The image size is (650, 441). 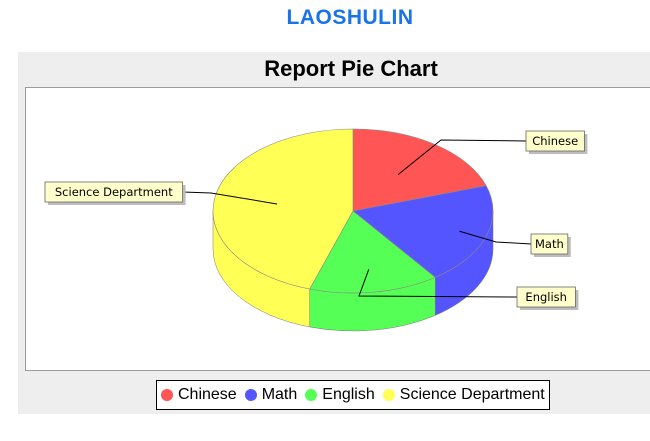 I want to click on legend-label: English, so click(x=348, y=394).